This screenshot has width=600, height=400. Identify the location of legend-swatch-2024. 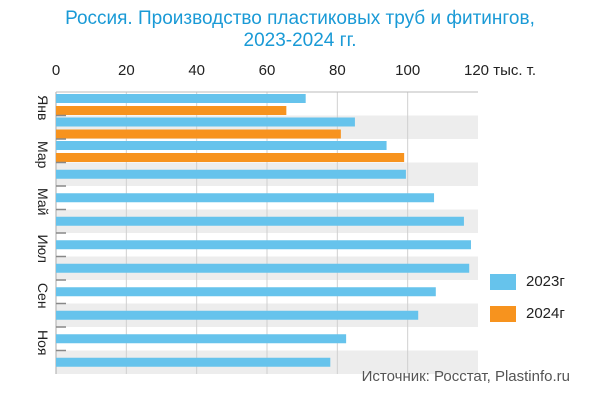
(503, 313).